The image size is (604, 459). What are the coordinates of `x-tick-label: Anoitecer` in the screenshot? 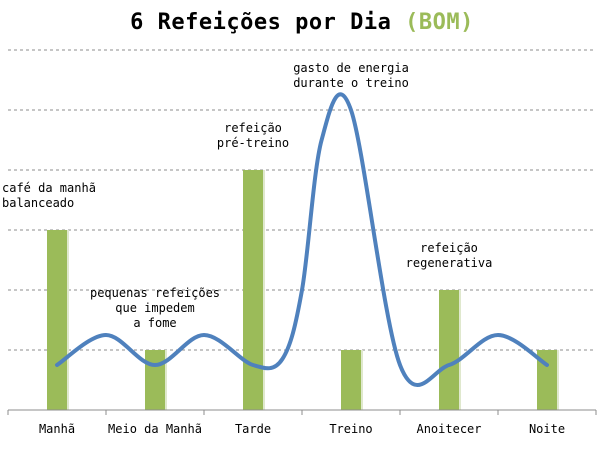 It's located at (448, 429).